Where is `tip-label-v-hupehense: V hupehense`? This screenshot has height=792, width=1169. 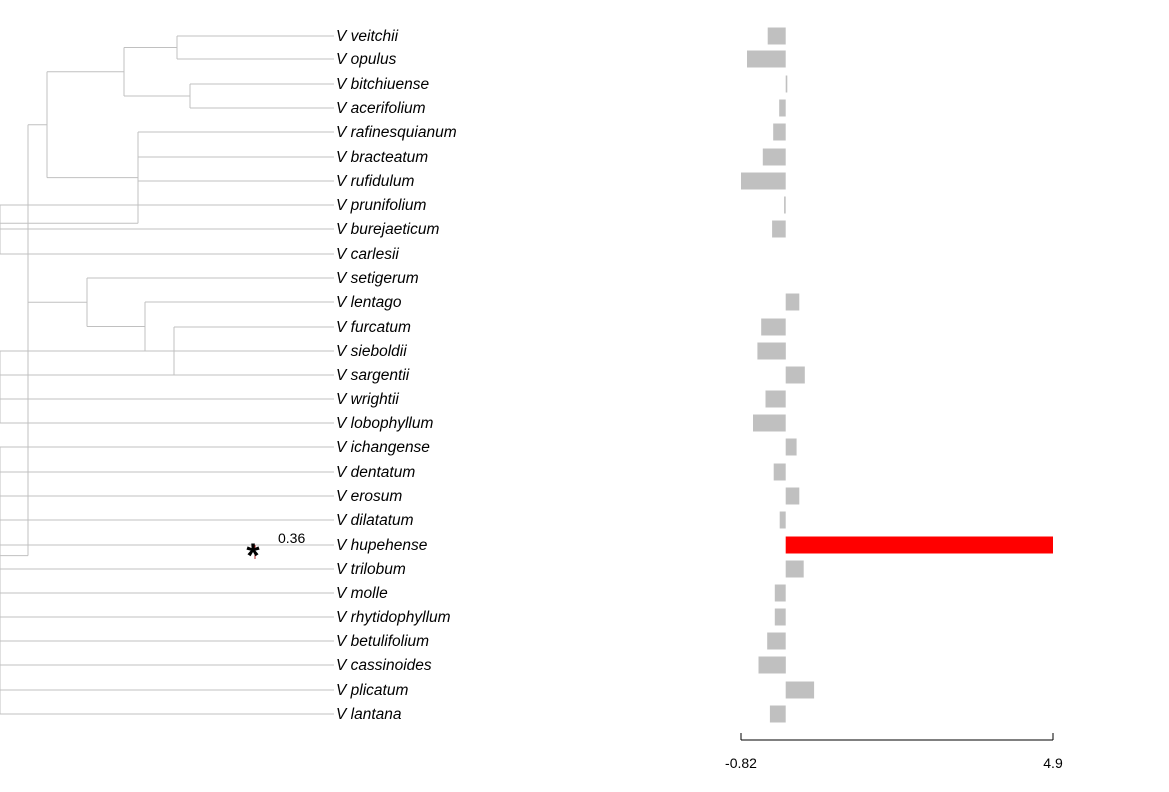 tip-label-v-hupehense: V hupehense is located at coordinates (382, 545).